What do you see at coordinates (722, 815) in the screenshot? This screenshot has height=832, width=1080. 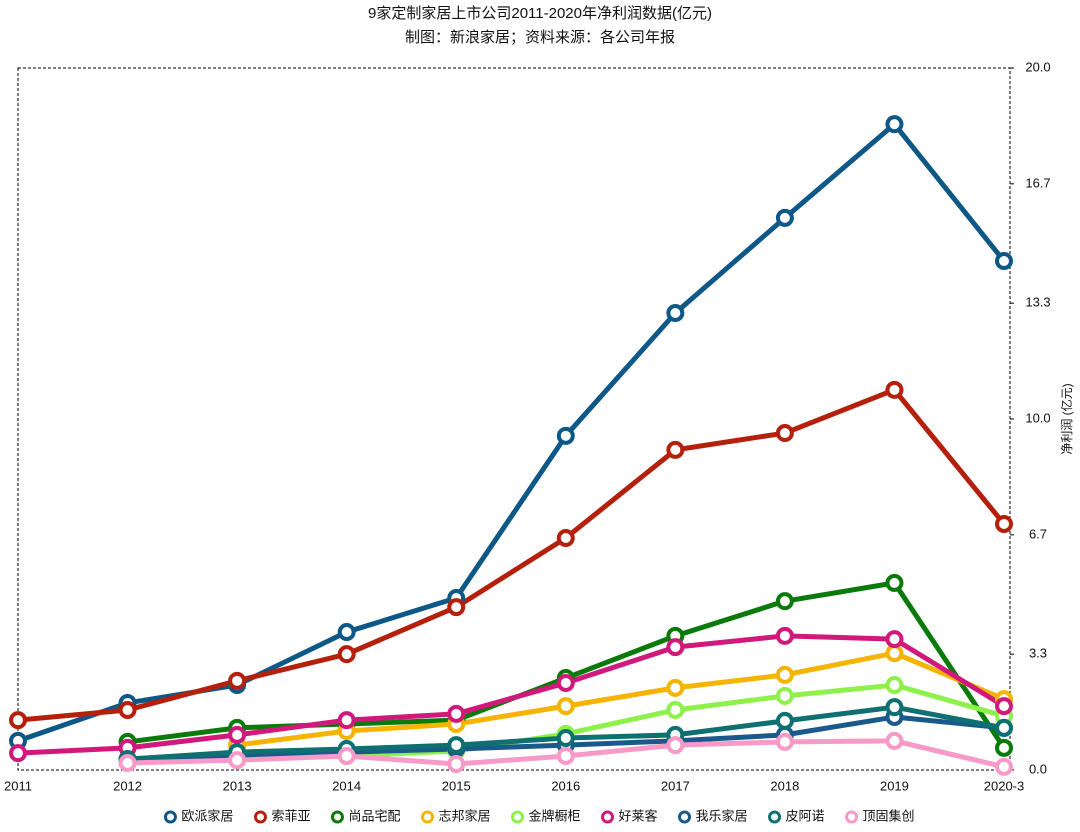 I see `legend-label: 我乐家居` at bounding box center [722, 815].